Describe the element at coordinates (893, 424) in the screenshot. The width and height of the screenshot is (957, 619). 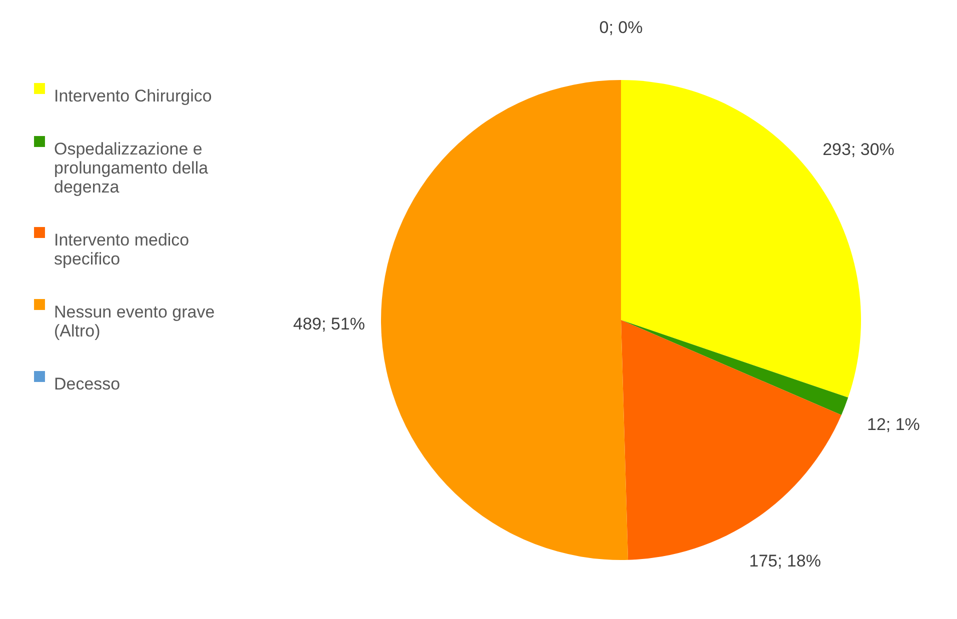
I see `data-label: 12; 1%` at that location.